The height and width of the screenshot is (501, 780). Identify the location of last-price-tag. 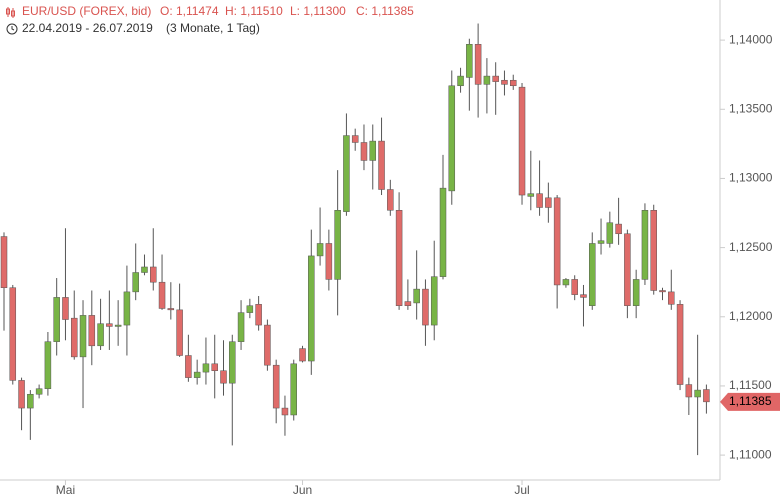
(750, 401).